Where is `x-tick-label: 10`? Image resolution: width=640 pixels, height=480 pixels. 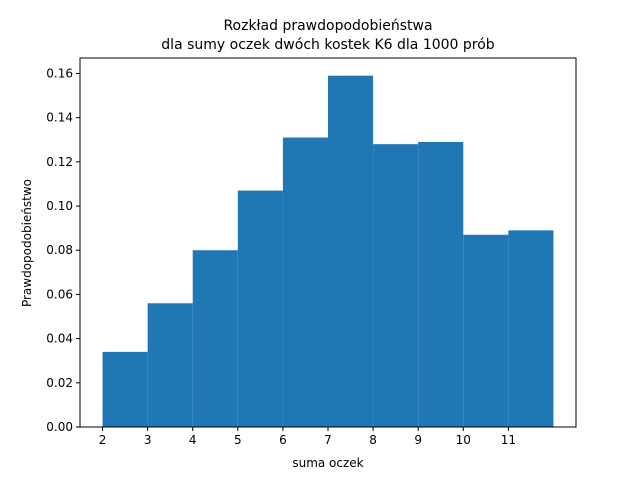 x-tick-label: 10 is located at coordinates (463, 440).